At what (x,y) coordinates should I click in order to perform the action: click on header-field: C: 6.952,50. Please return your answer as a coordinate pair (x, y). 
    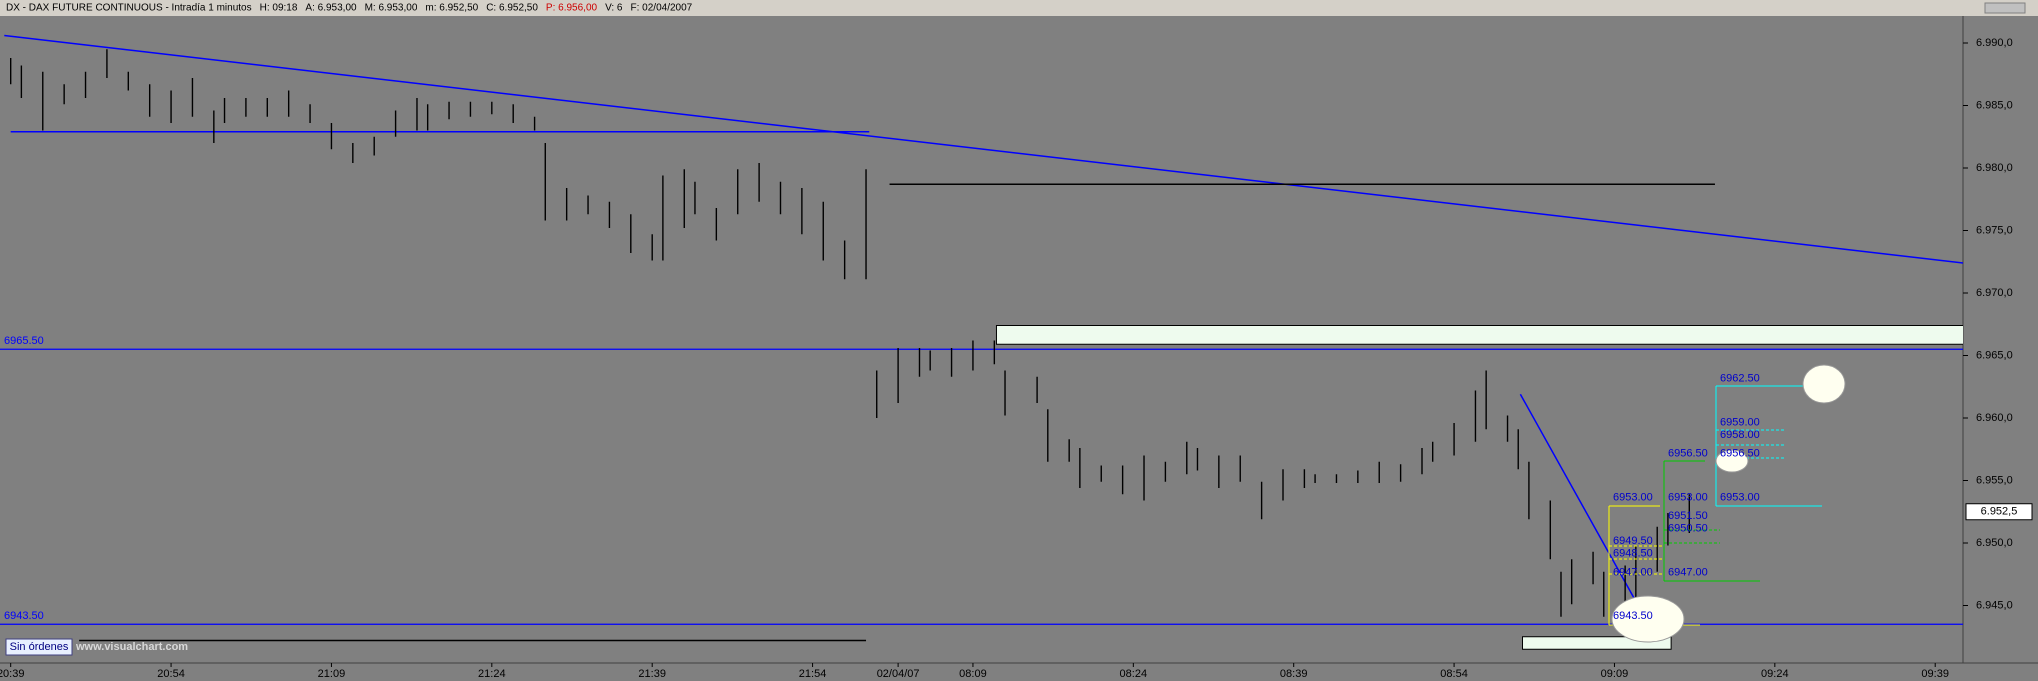
    Looking at the image, I should click on (512, 8).